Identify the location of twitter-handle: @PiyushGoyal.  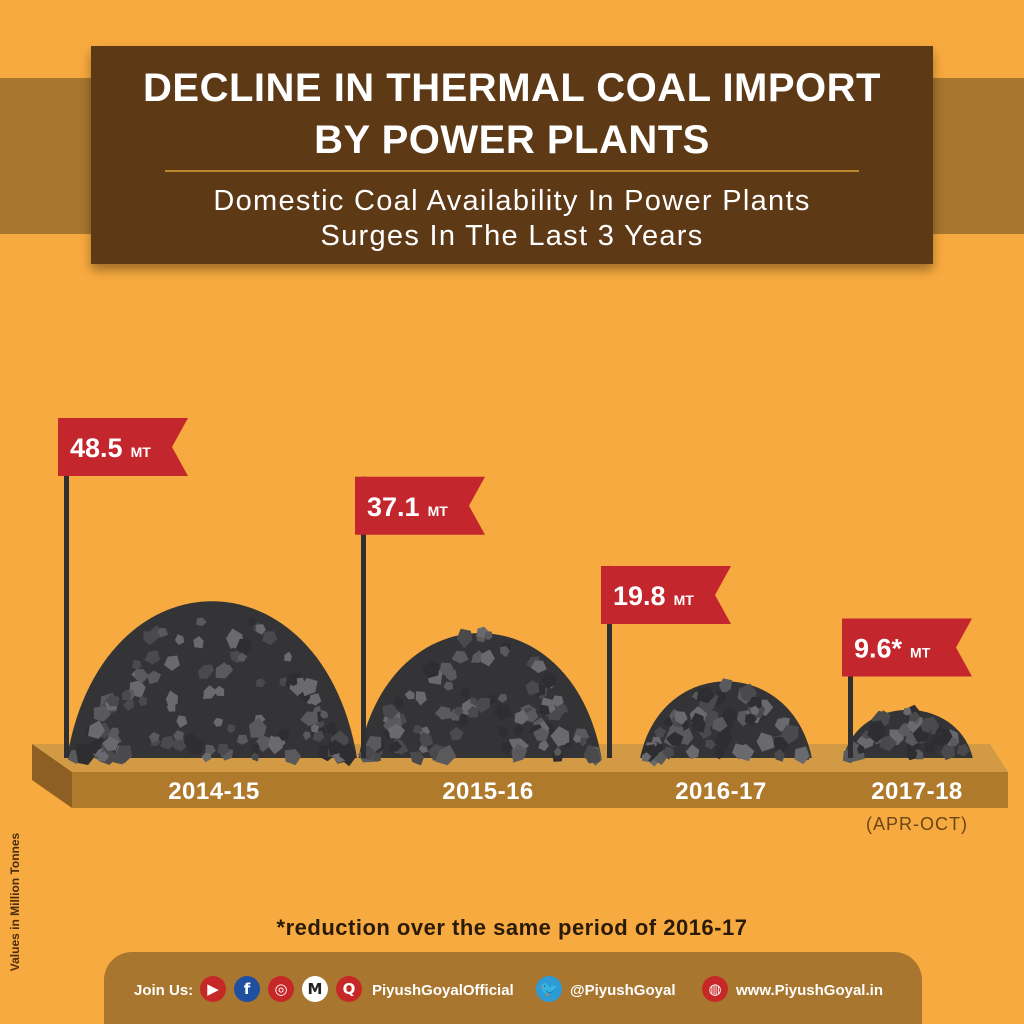
(623, 990).